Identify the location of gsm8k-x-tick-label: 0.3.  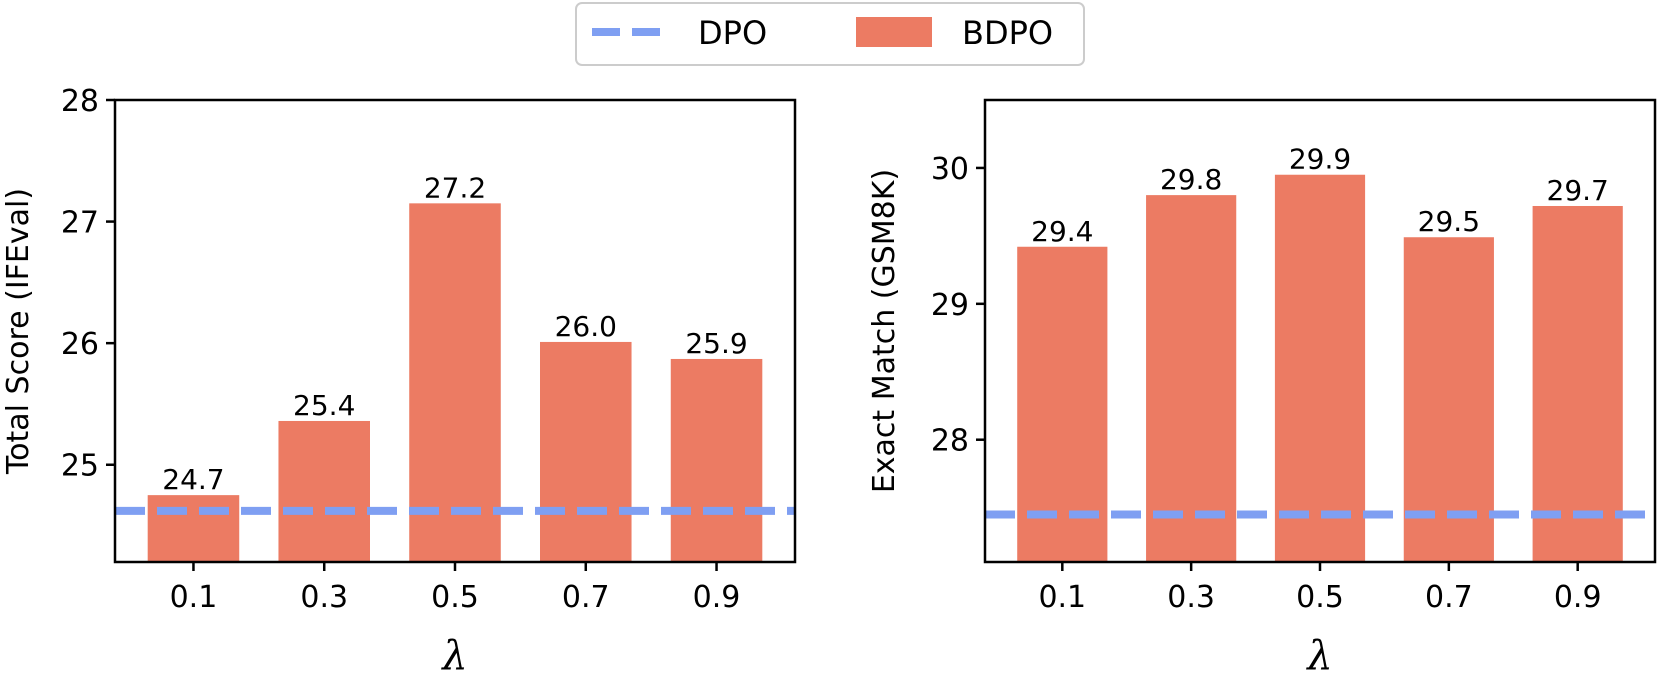
(1191, 597).